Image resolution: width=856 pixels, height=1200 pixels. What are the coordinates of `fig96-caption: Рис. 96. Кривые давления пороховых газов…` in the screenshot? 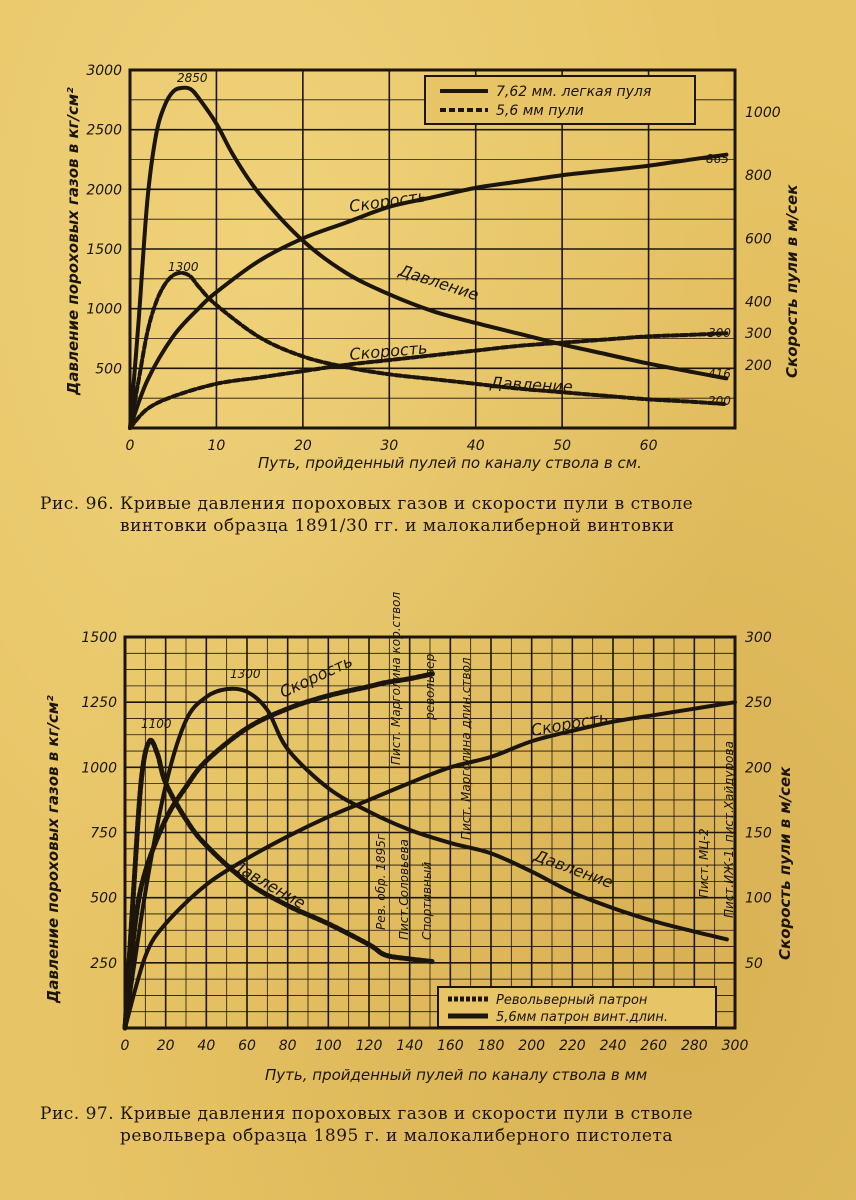 It's located at (430, 515).